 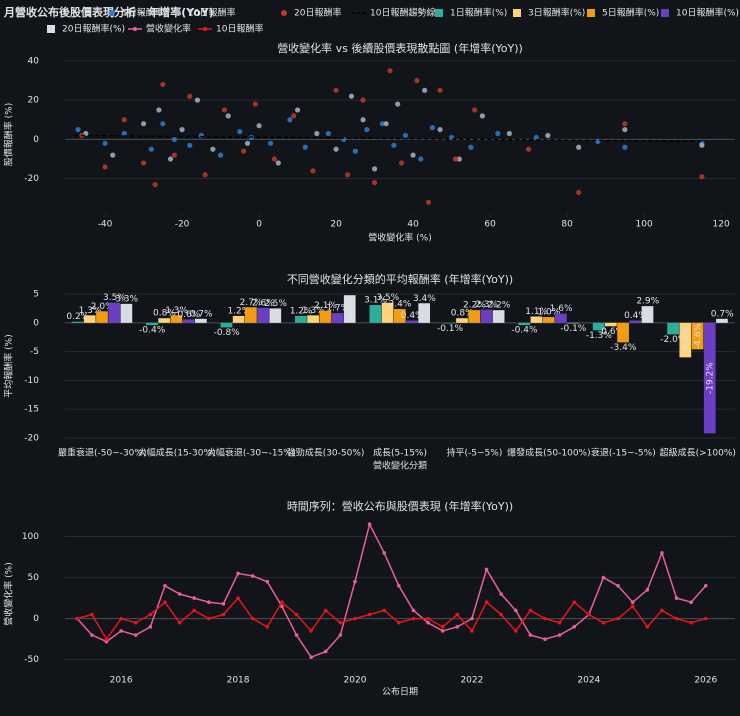 What do you see at coordinates (77, 317) in the screenshot?
I see `bar-value-label: 0.2%` at bounding box center [77, 317].